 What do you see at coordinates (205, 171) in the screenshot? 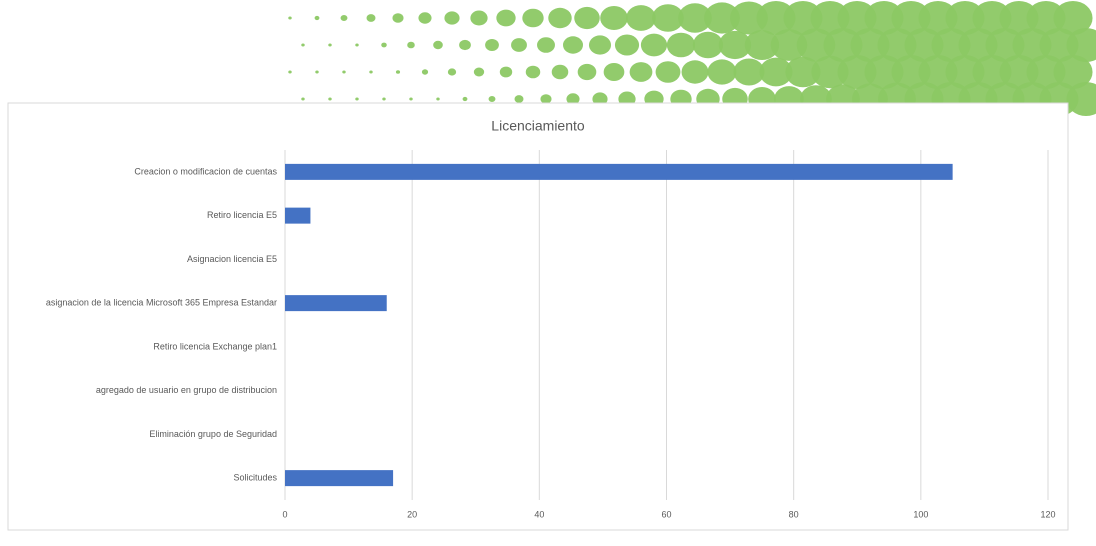
I see `y-tick-label: Creacion o modificacion de cuentas` at bounding box center [205, 171].